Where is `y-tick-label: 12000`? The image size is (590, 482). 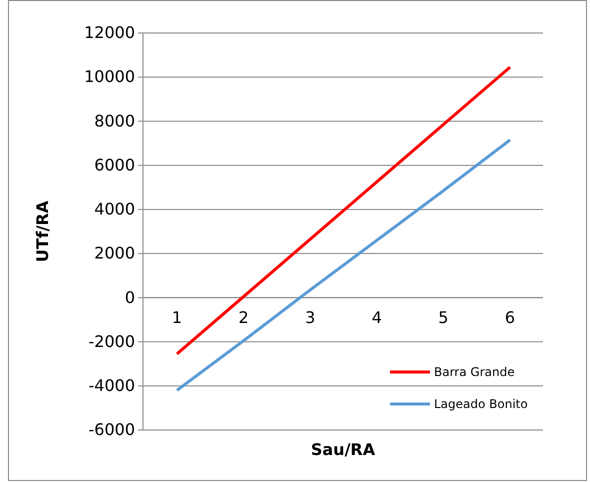 y-tick-label: 12000 is located at coordinates (109, 32).